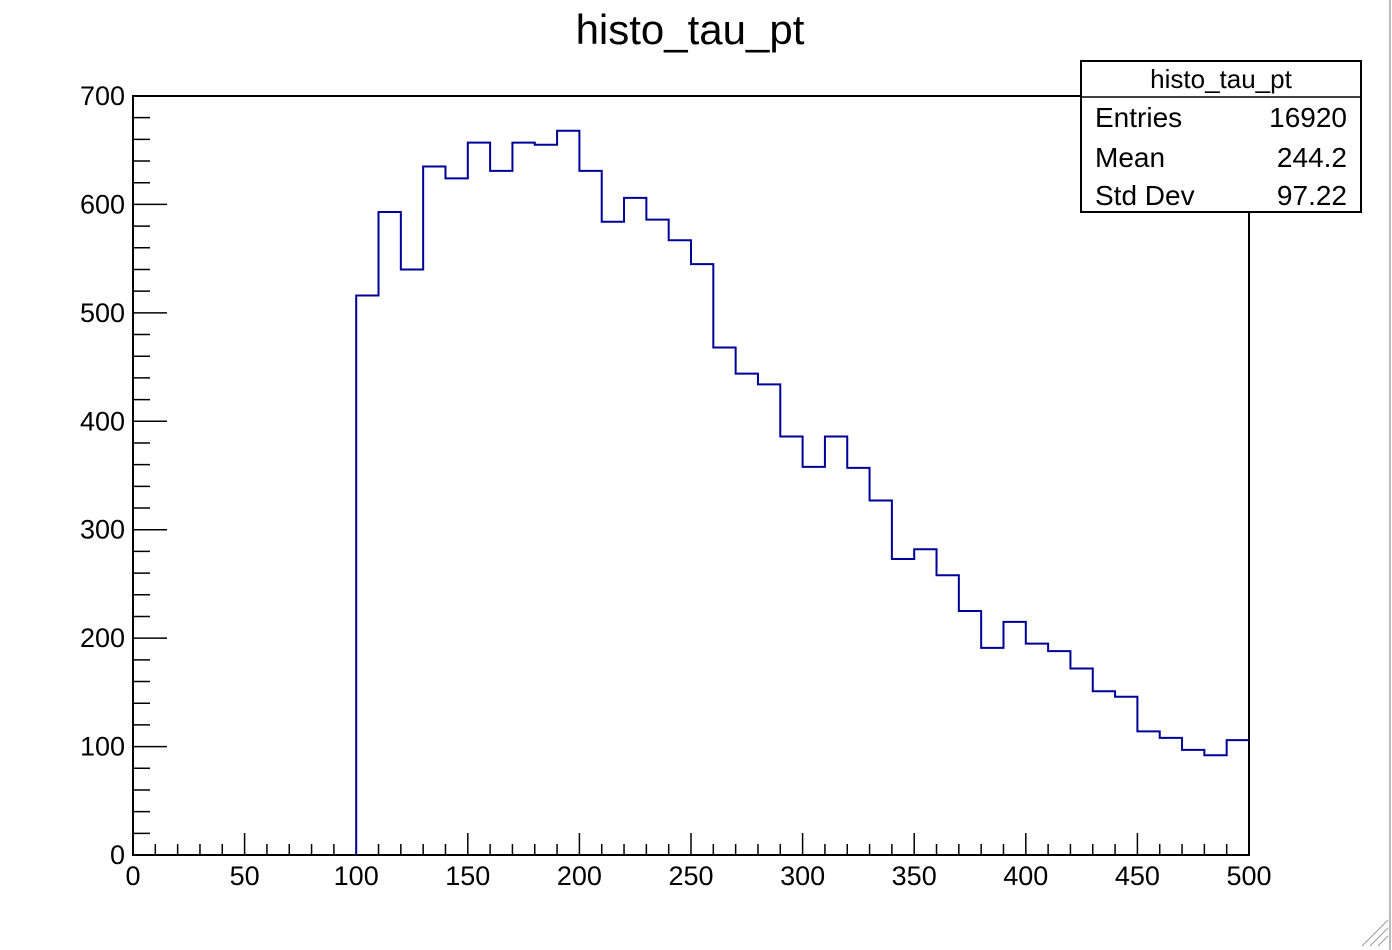  Describe the element at coordinates (356, 876) in the screenshot. I see `x-tick-label: 100` at that location.